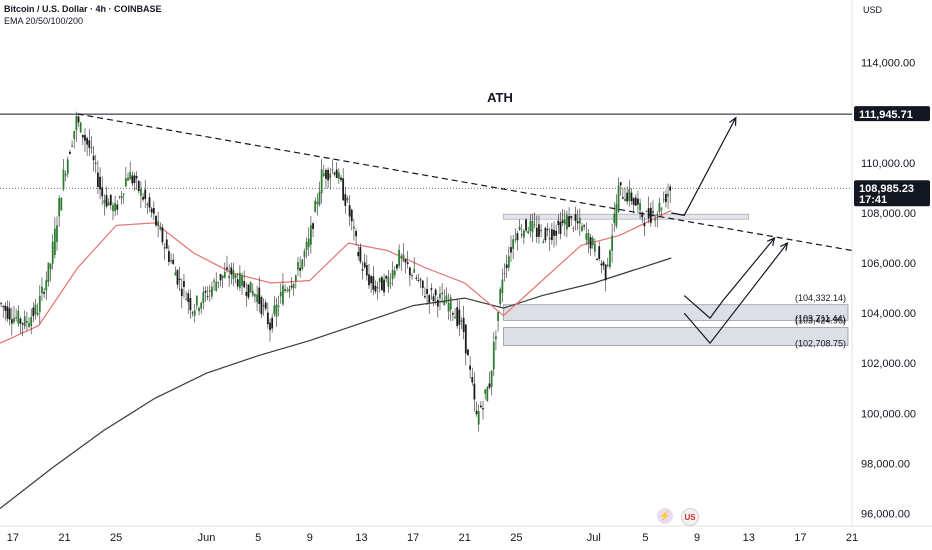 The height and width of the screenshot is (550, 932). What do you see at coordinates (771, 241) in the screenshot?
I see `projection-arrowhead` at bounding box center [771, 241].